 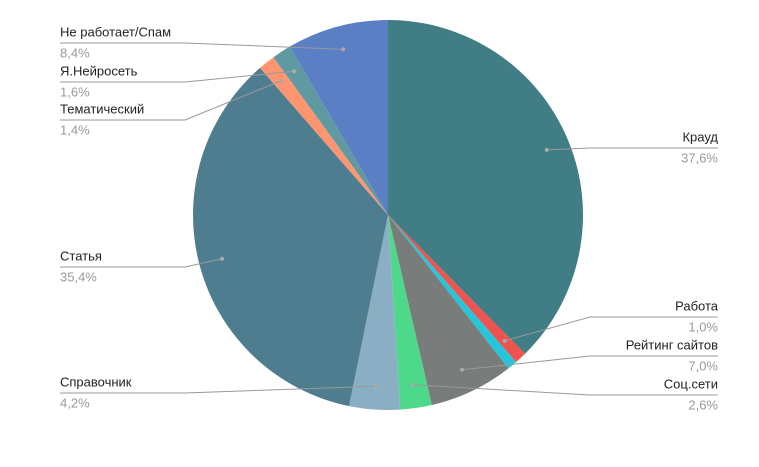 I want to click on slice-label: Работа, so click(x=697, y=305).